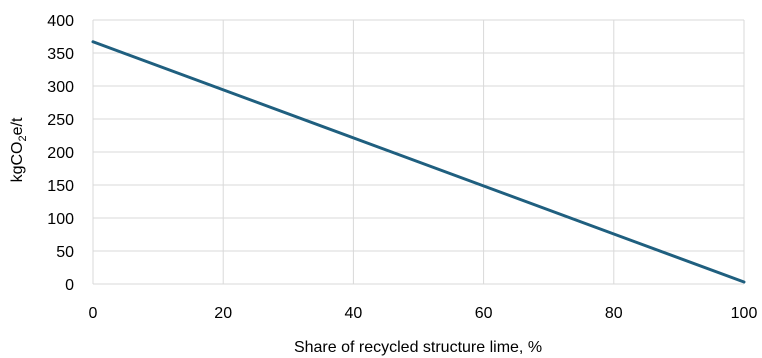 The height and width of the screenshot is (358, 762). Describe the element at coordinates (60, 219) in the screenshot. I see `y-tick-label: 100` at that location.